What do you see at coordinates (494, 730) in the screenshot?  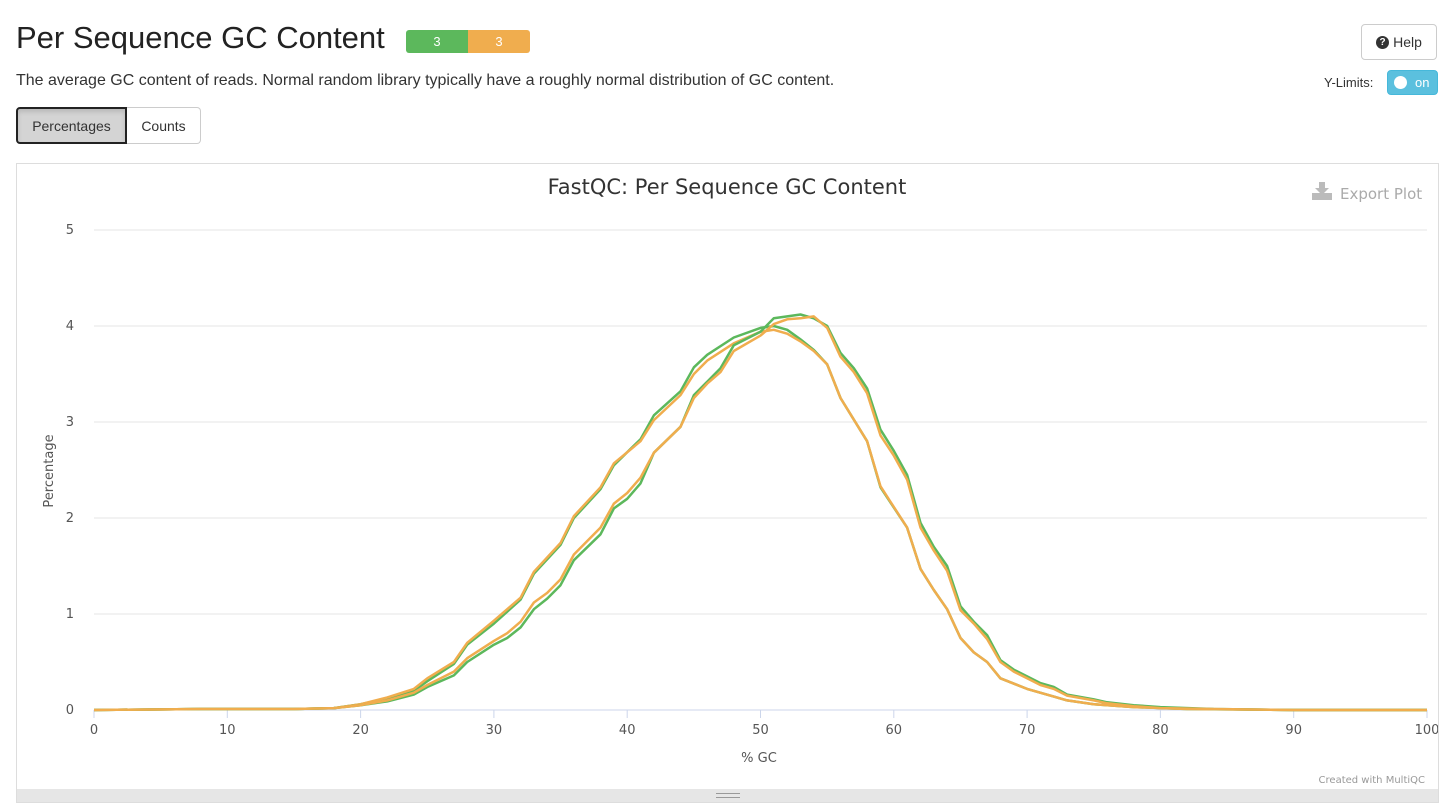 I see `x-tick-label: 30` at bounding box center [494, 730].